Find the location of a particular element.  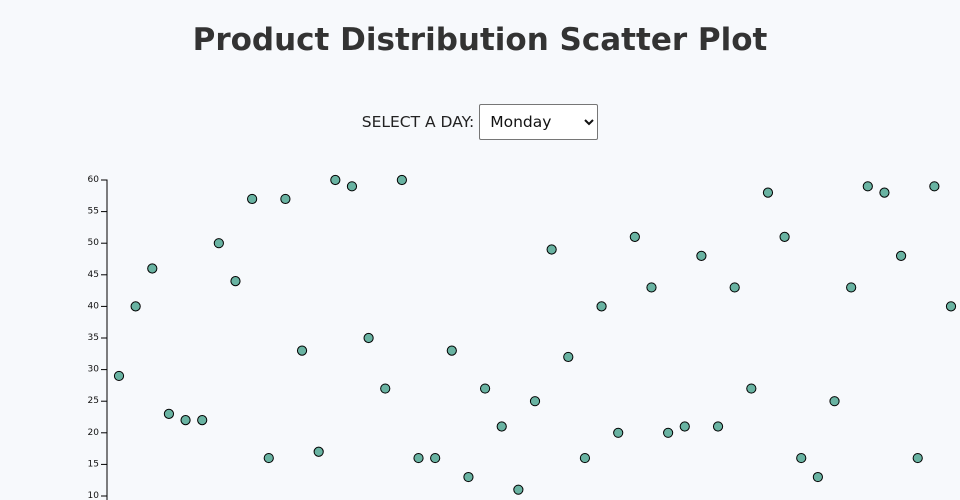

y-tick-label: 55 is located at coordinates (93, 212).